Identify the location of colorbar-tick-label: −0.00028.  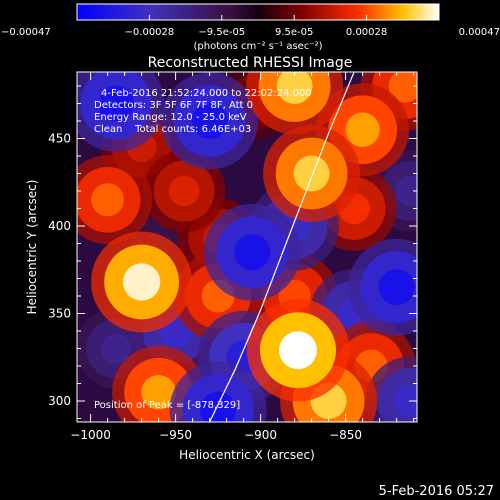
(150, 32).